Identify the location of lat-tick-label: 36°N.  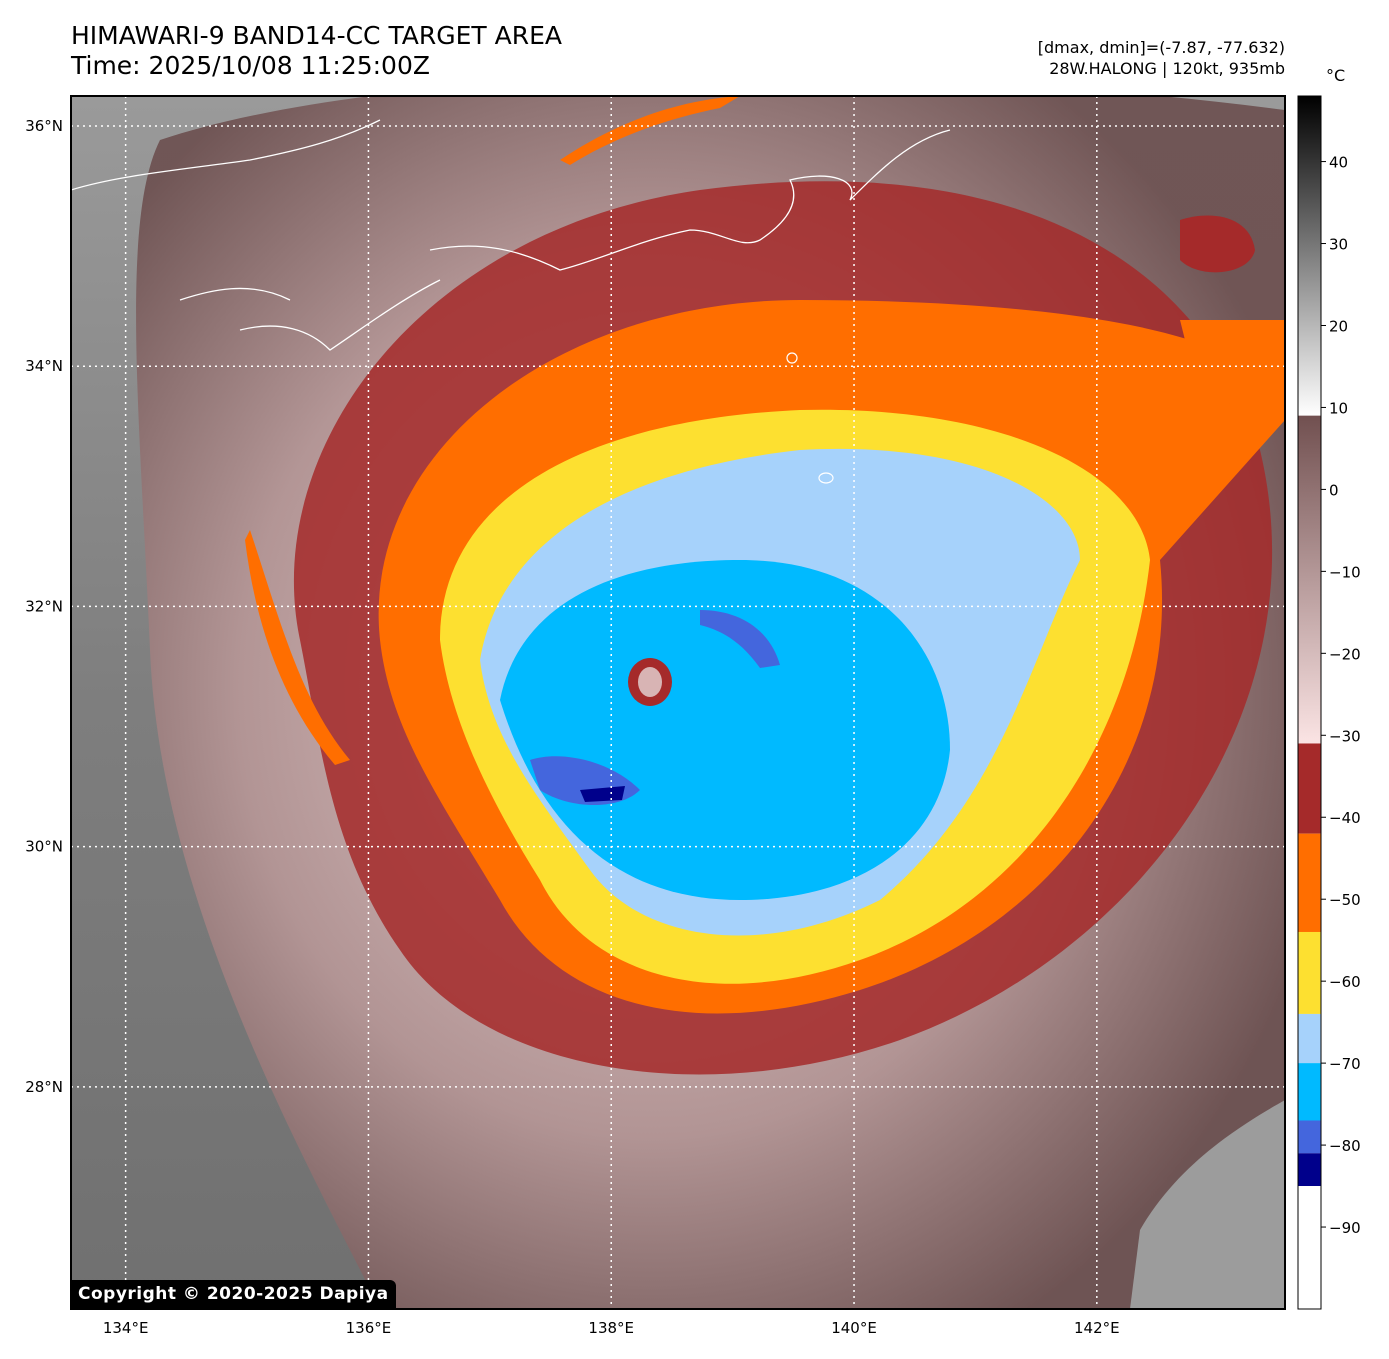
(44, 126).